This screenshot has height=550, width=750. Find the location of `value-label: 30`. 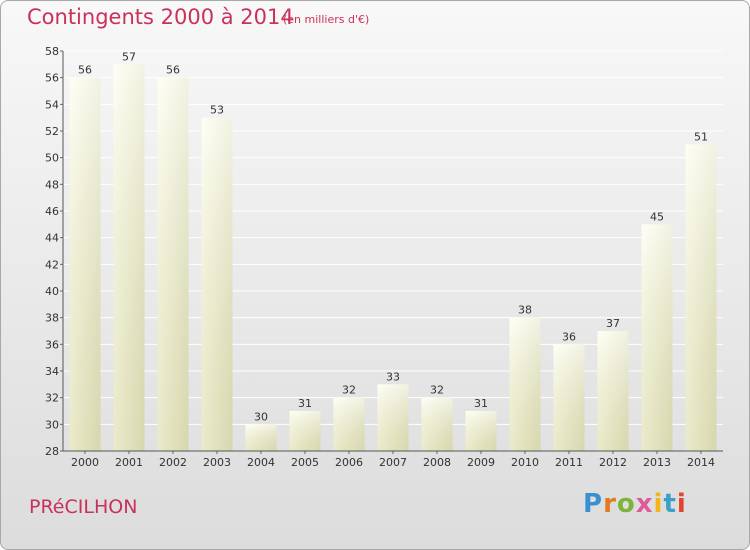

value-label: 30 is located at coordinates (261, 416).